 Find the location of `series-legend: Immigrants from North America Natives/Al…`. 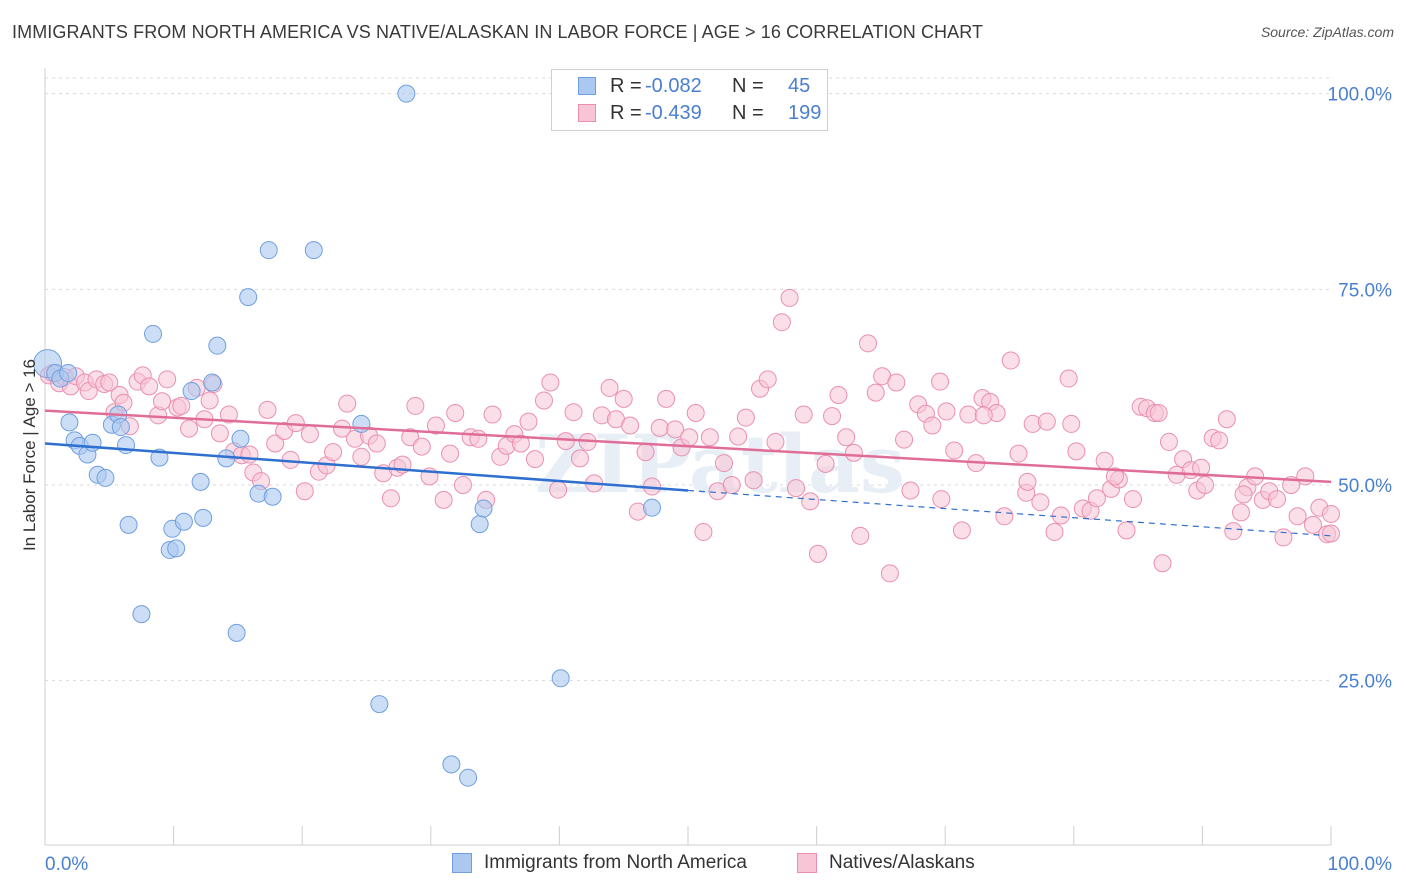

series-legend: Immigrants from North America Natives/Al… is located at coordinates (703, 865).